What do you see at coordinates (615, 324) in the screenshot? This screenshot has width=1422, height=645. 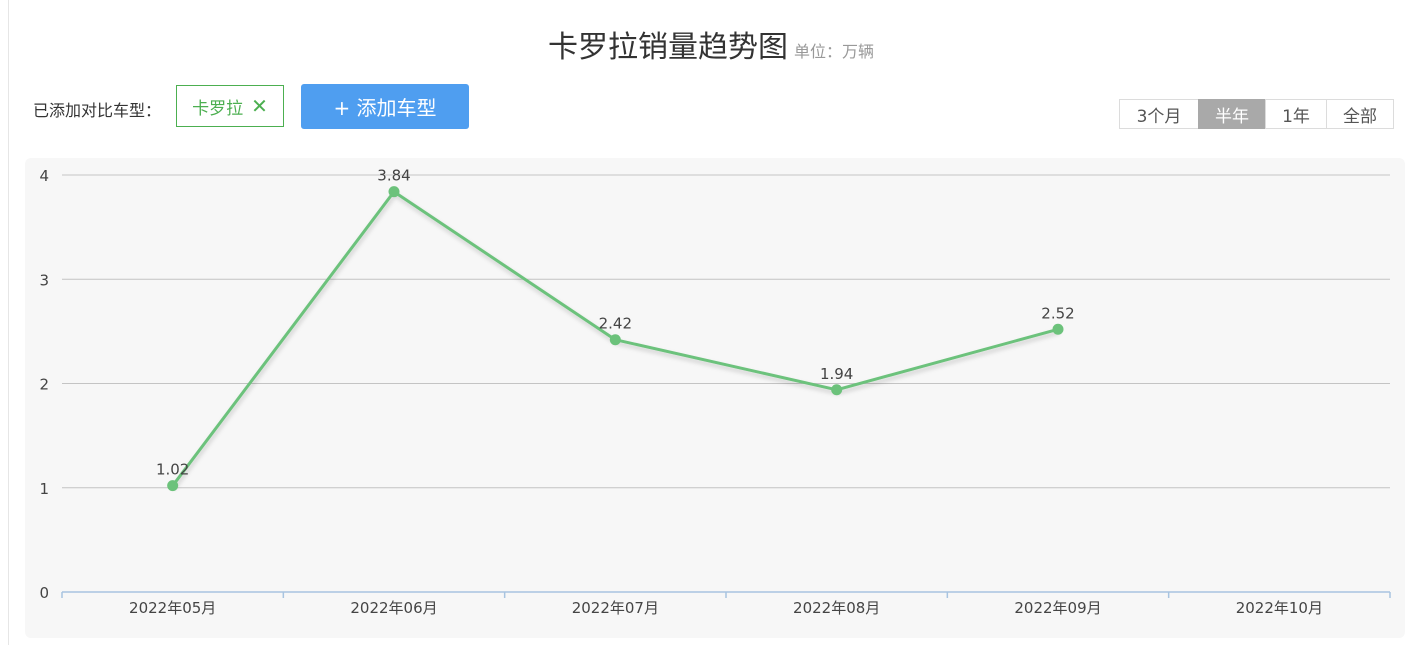 I see `data-label: 2.42` at bounding box center [615, 324].